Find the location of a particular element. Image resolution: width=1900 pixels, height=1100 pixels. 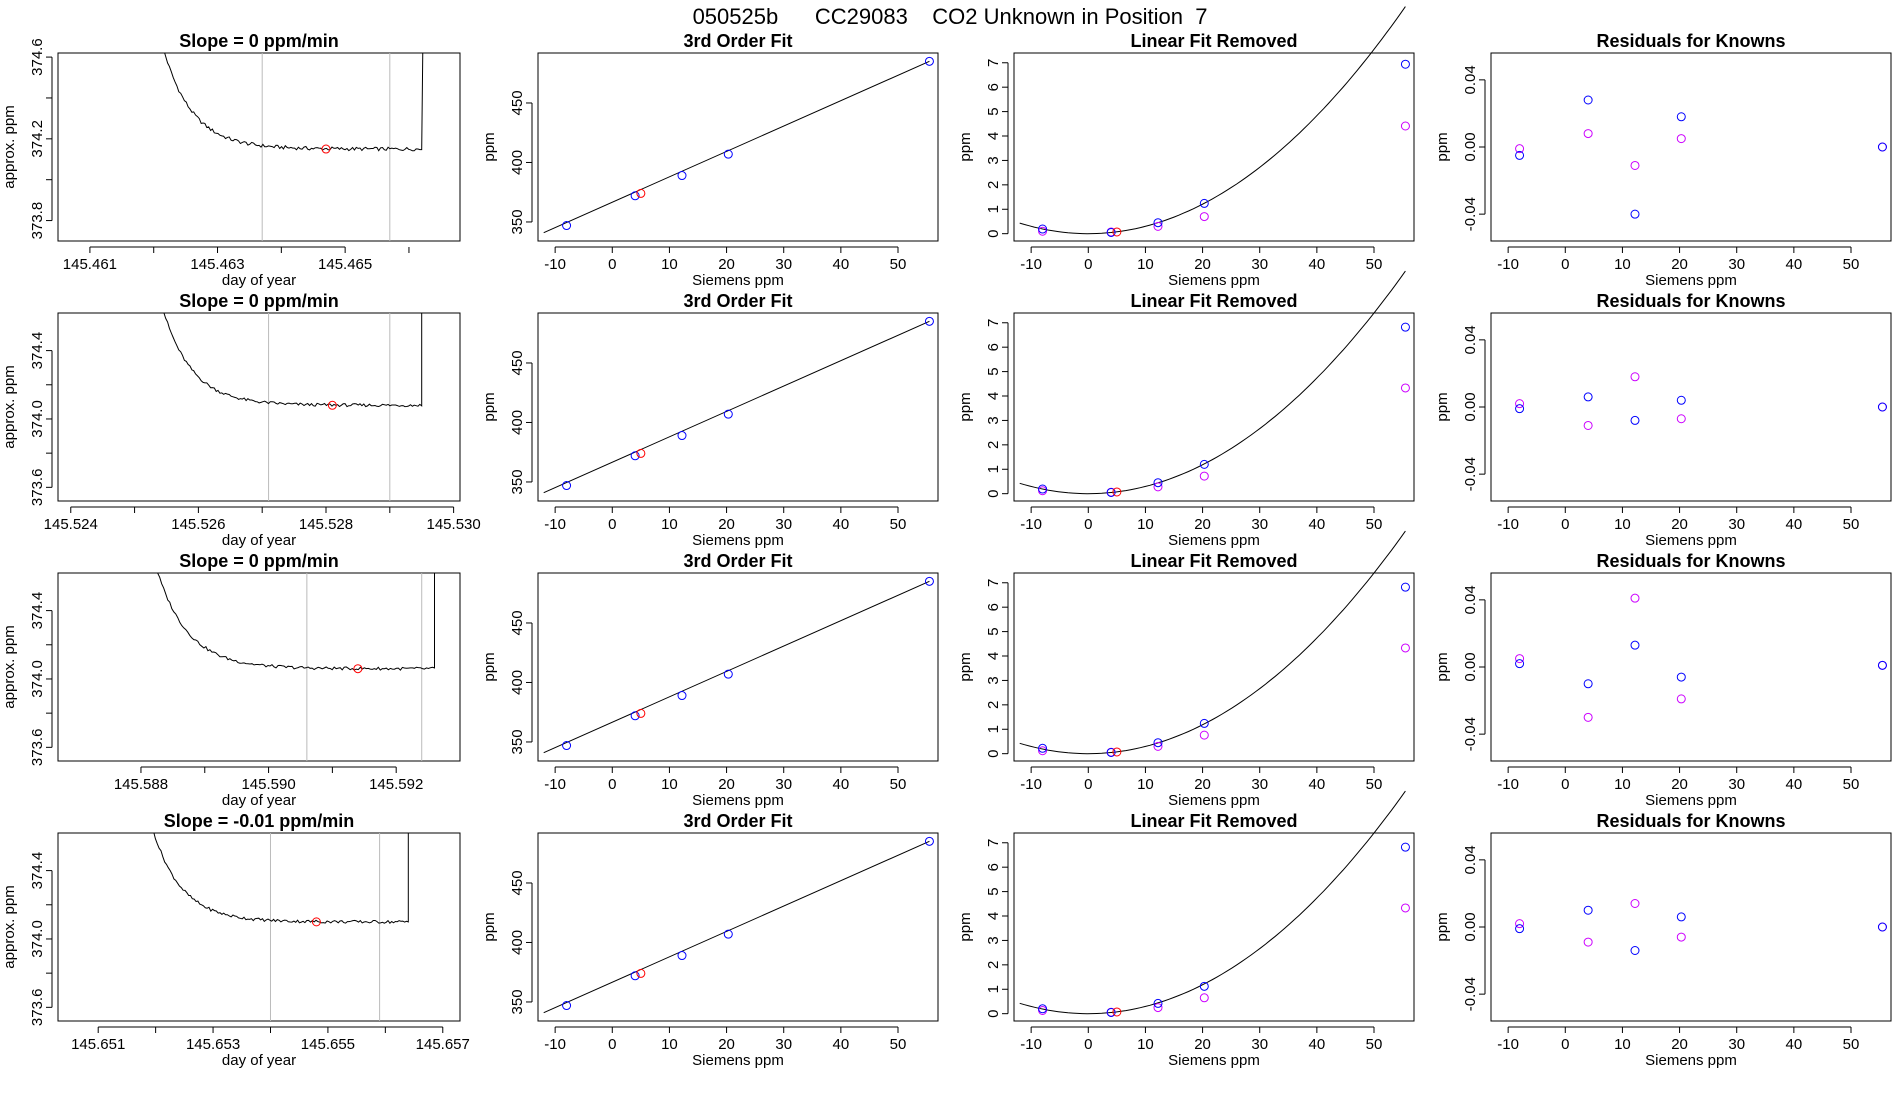

row1-residuals-title: Residuals for Knowns is located at coordinates (1690, 41).